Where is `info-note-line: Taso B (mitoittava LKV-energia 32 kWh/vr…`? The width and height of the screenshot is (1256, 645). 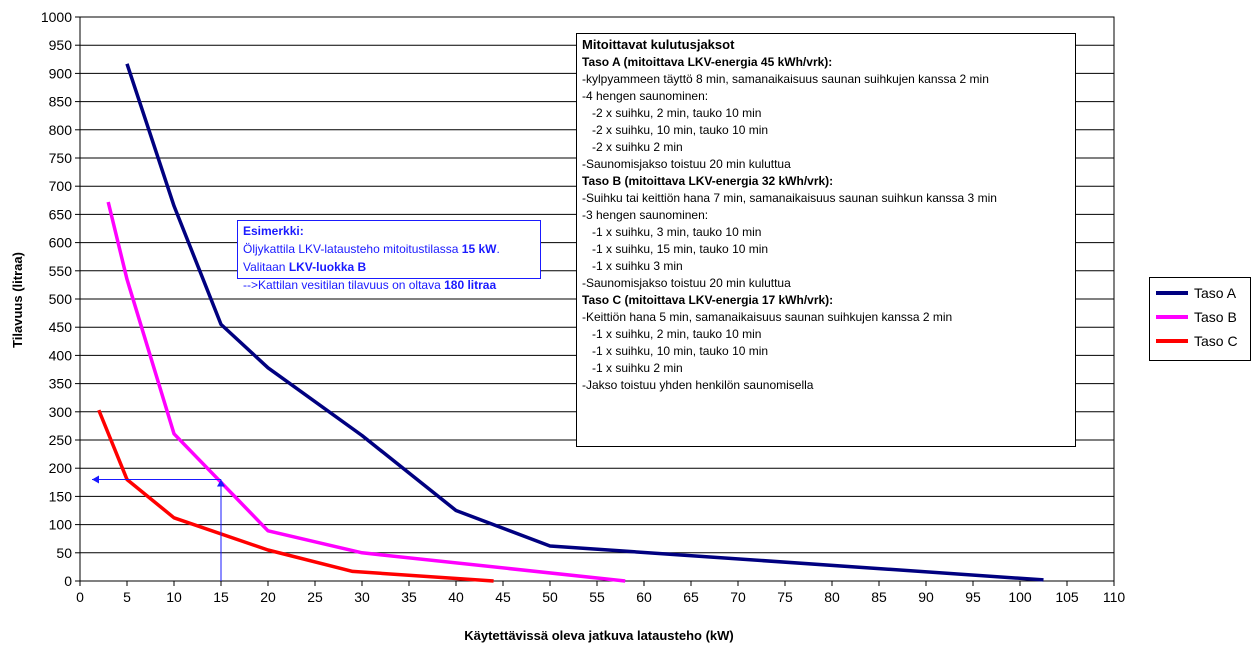
info-note-line: Taso B (mitoittava LKV-energia 32 kWh/vr… is located at coordinates (708, 181).